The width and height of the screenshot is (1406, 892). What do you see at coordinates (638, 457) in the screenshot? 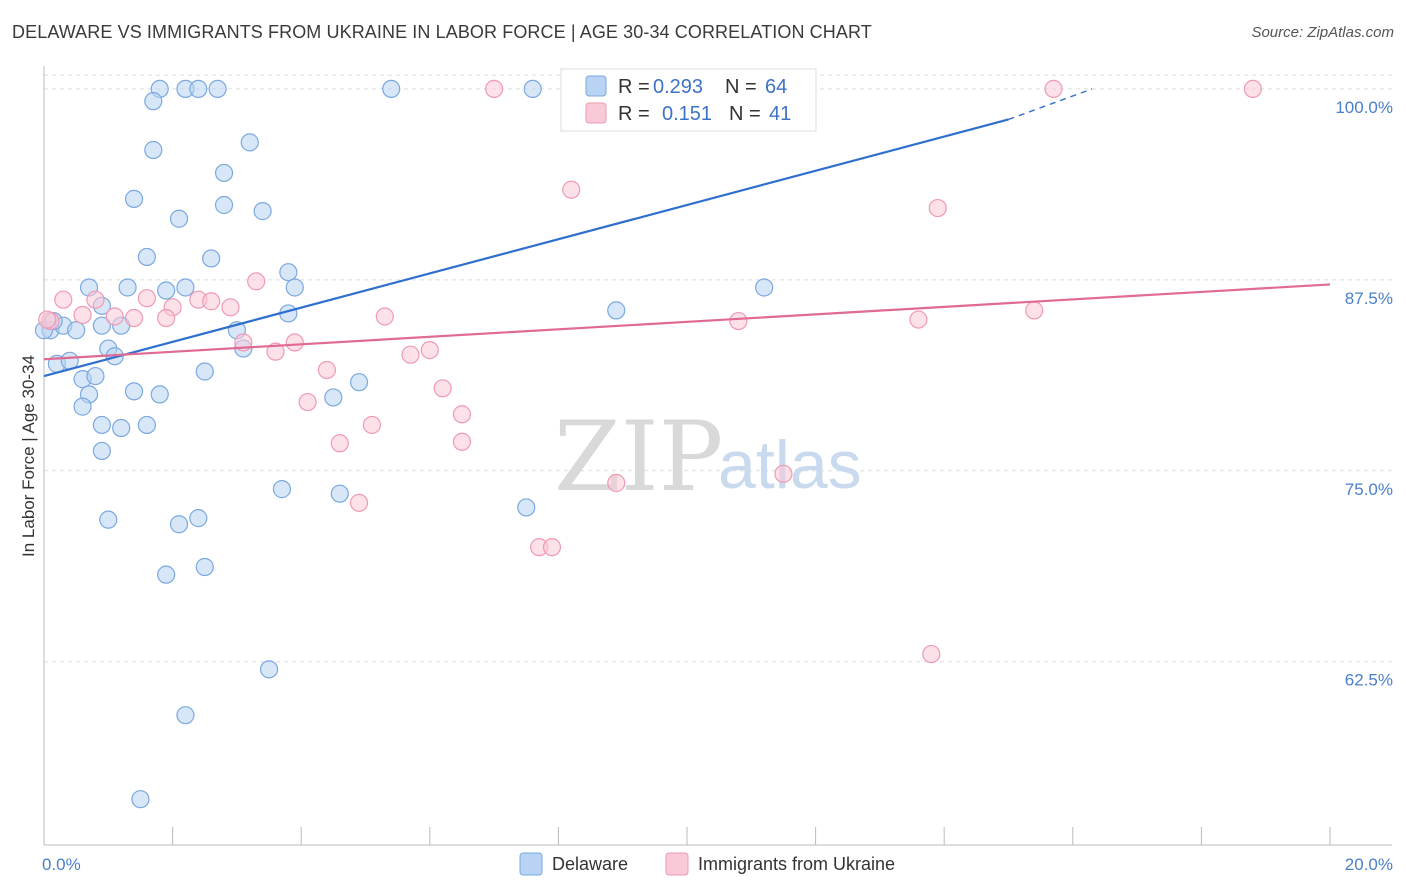
I see `watermark-zip-text: ZIP` at bounding box center [638, 457].